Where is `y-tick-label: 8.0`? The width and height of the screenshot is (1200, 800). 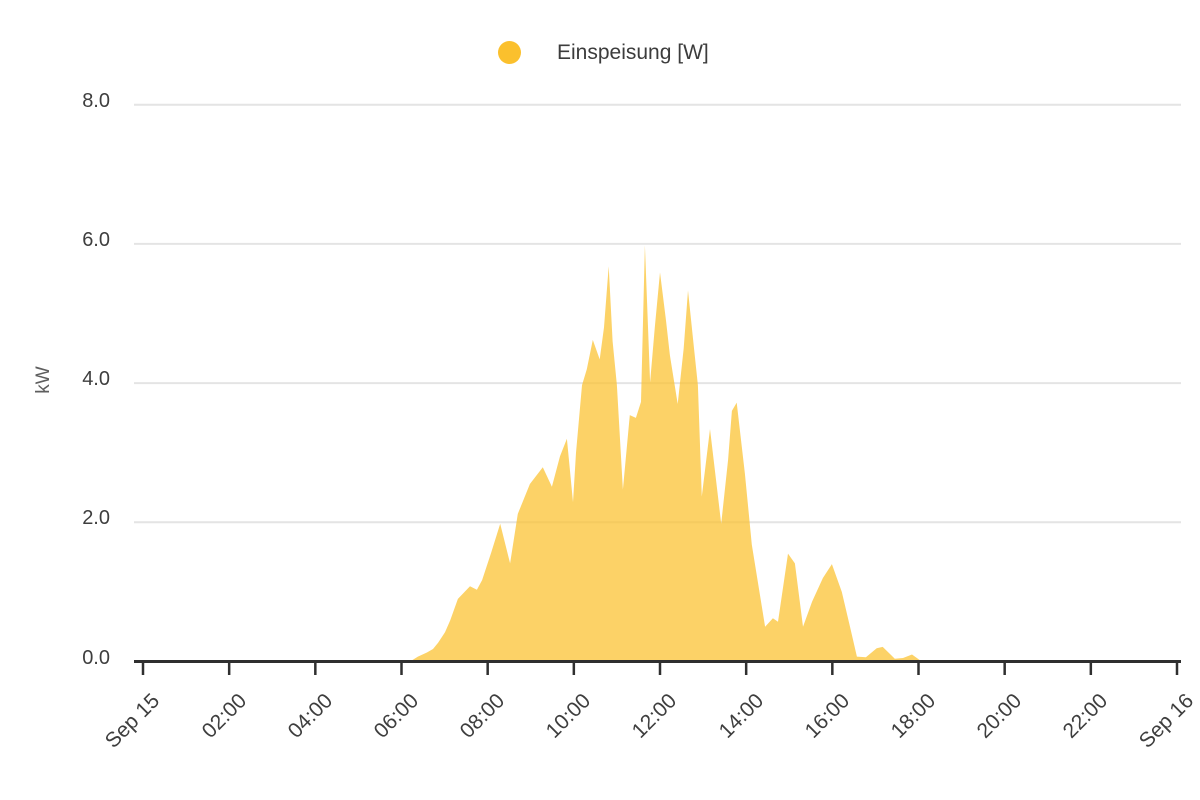
y-tick-label: 8.0 is located at coordinates (96, 100).